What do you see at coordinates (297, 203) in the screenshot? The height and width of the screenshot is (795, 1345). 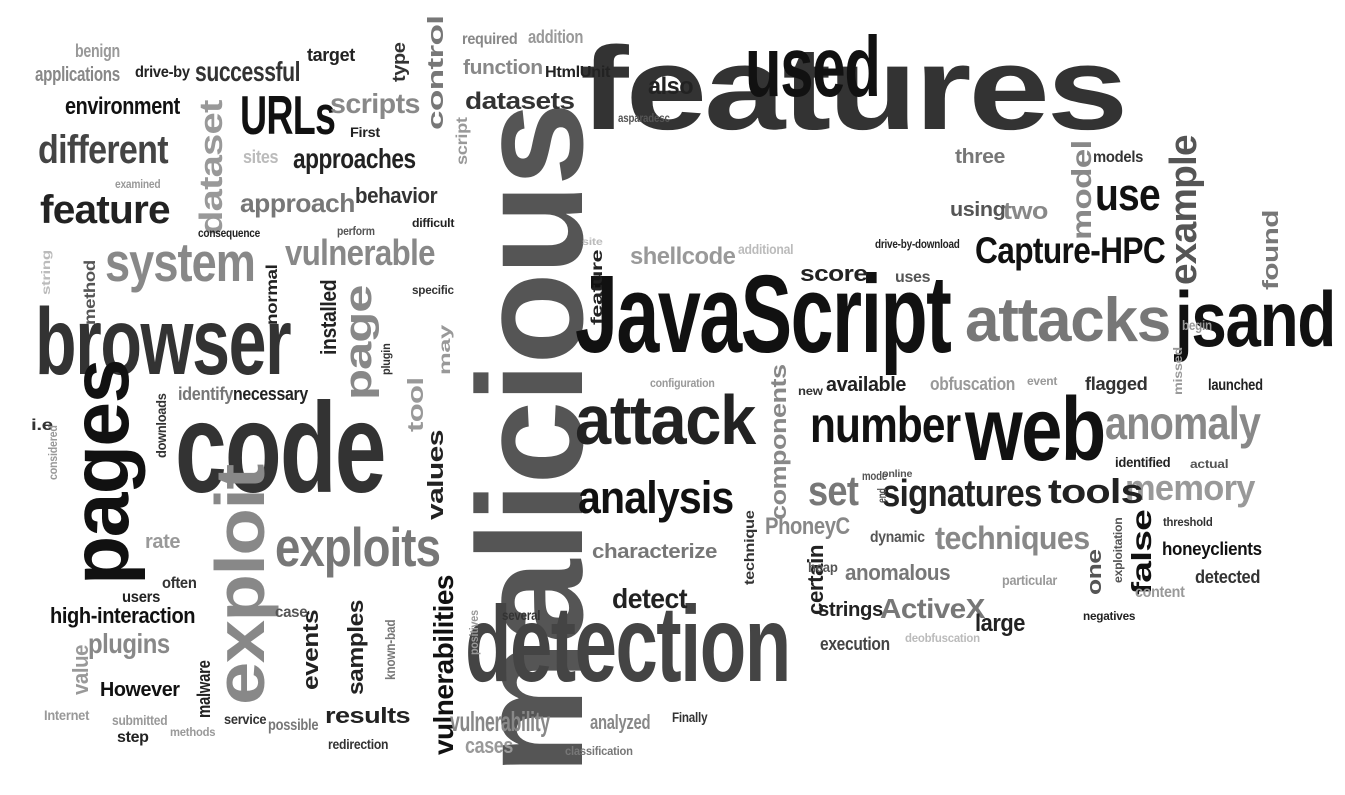 I see `word-approach: approach` at bounding box center [297, 203].